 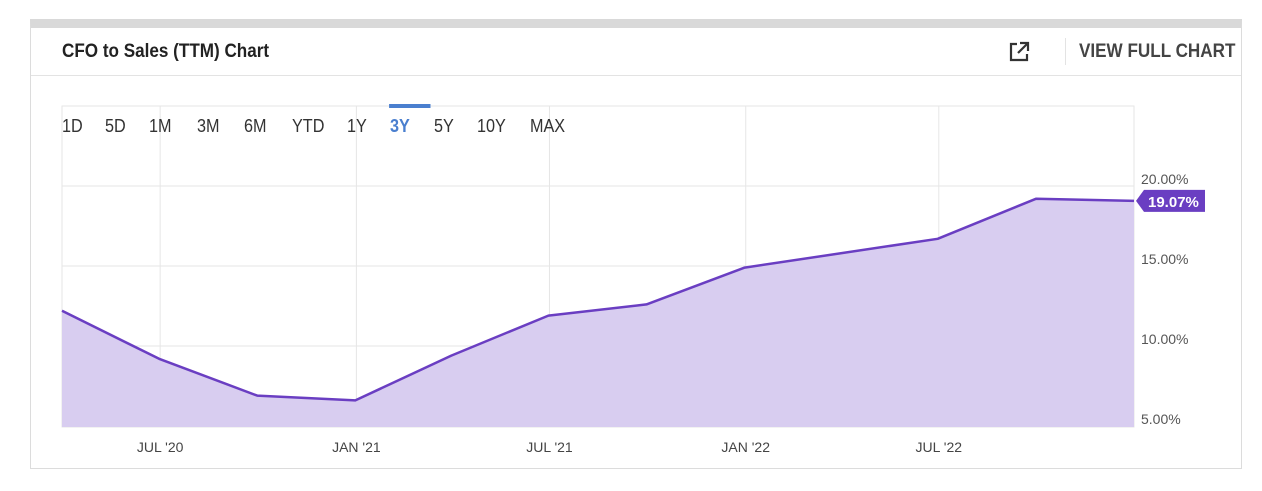 I want to click on page-title: CFO to Sales (TTM) Chart, so click(x=166, y=51).